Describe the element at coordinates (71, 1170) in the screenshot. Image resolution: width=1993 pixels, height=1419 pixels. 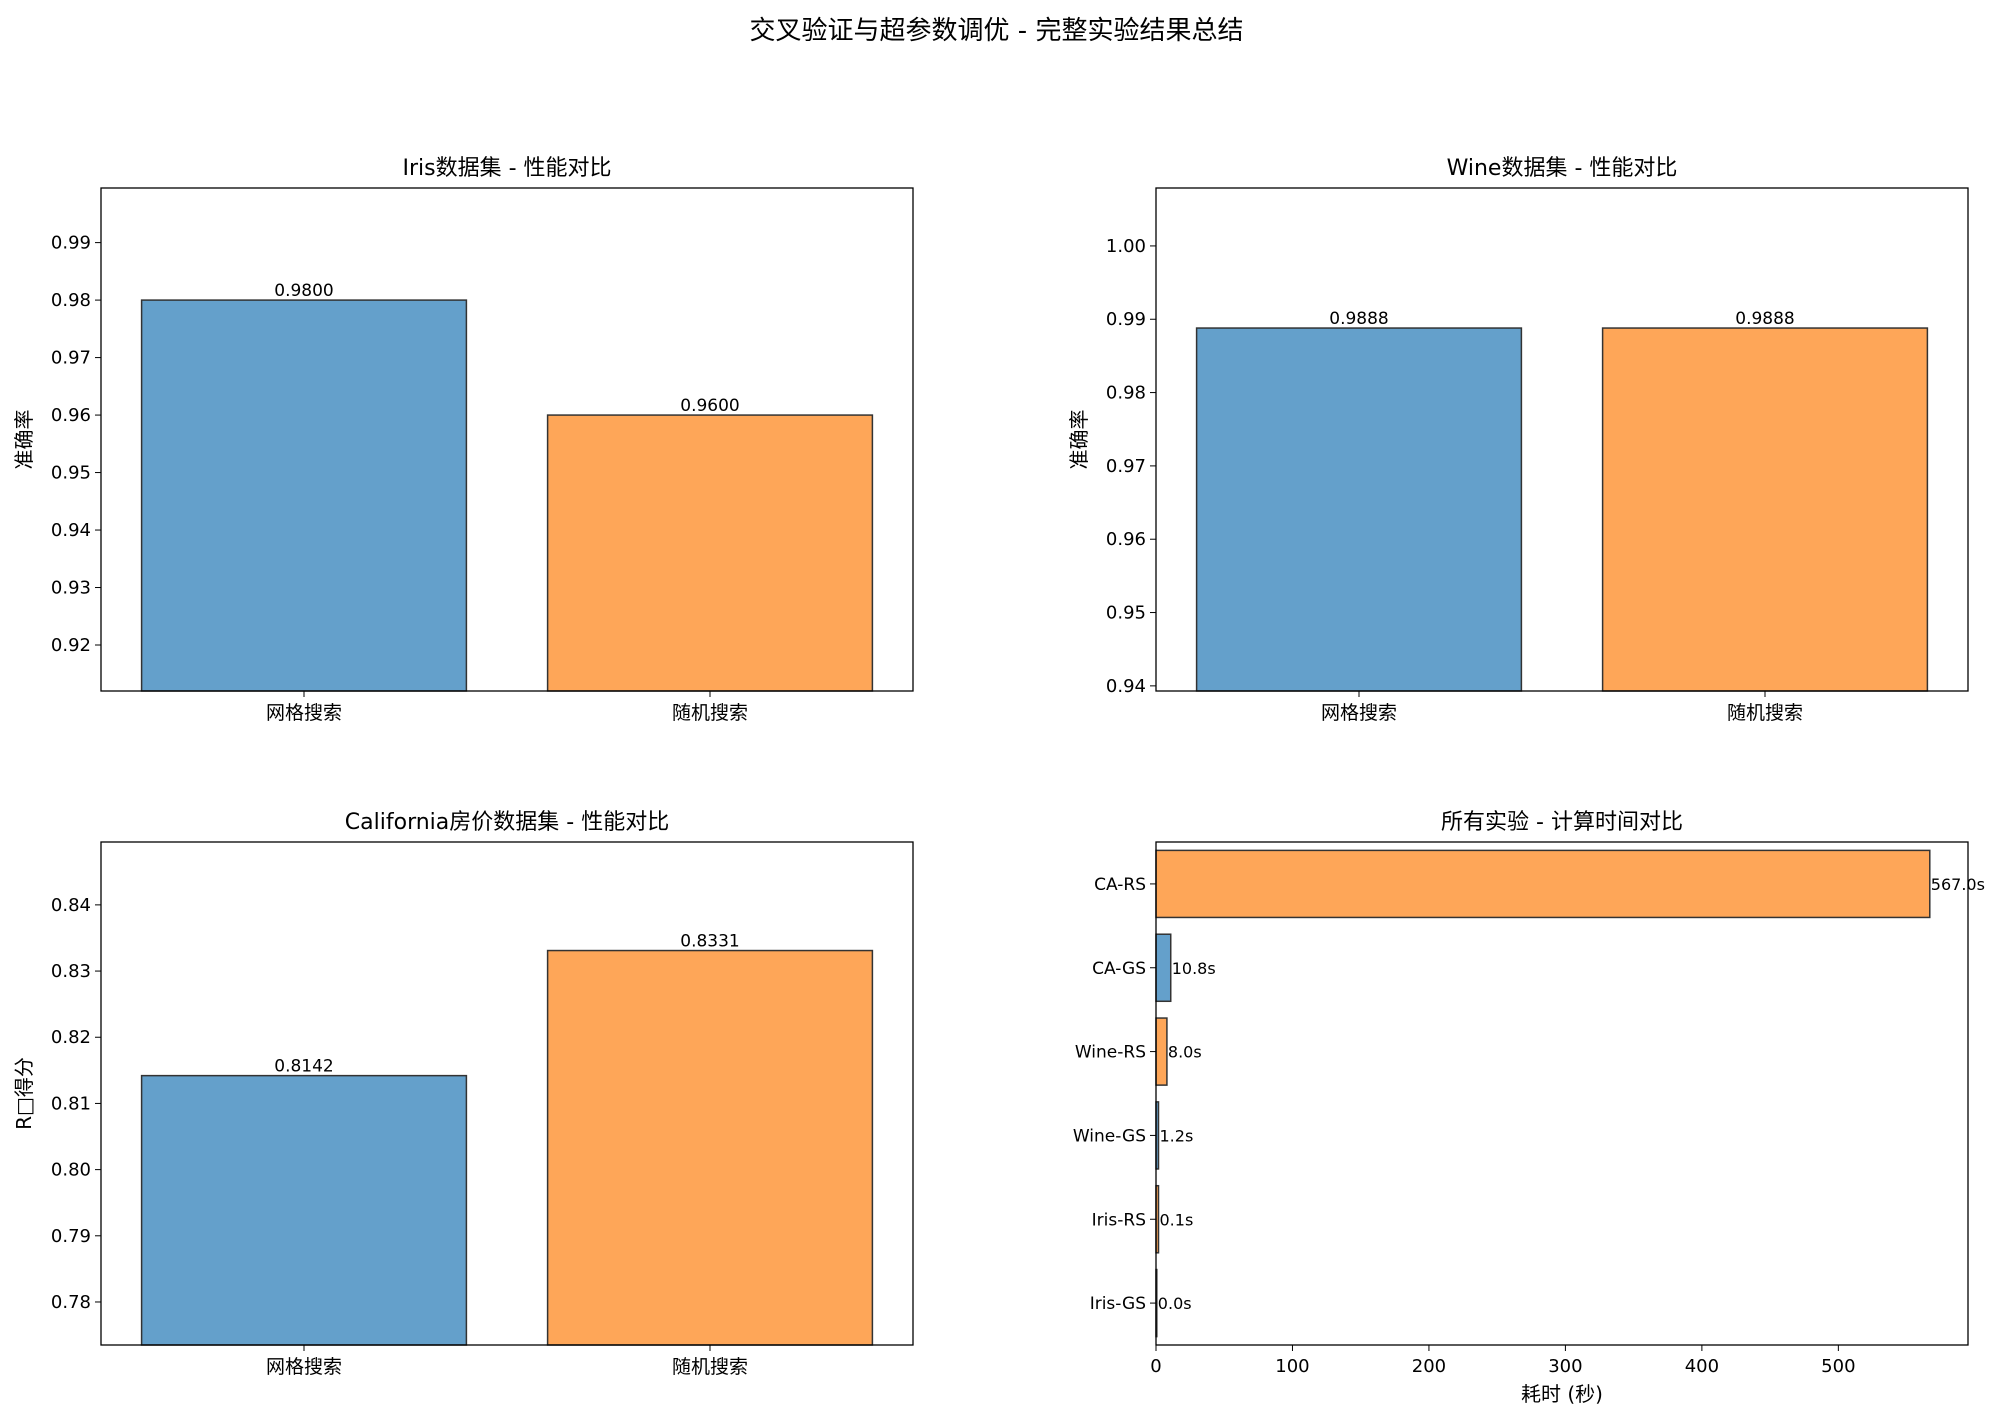
I see `y-tick-label: 0.80` at that location.